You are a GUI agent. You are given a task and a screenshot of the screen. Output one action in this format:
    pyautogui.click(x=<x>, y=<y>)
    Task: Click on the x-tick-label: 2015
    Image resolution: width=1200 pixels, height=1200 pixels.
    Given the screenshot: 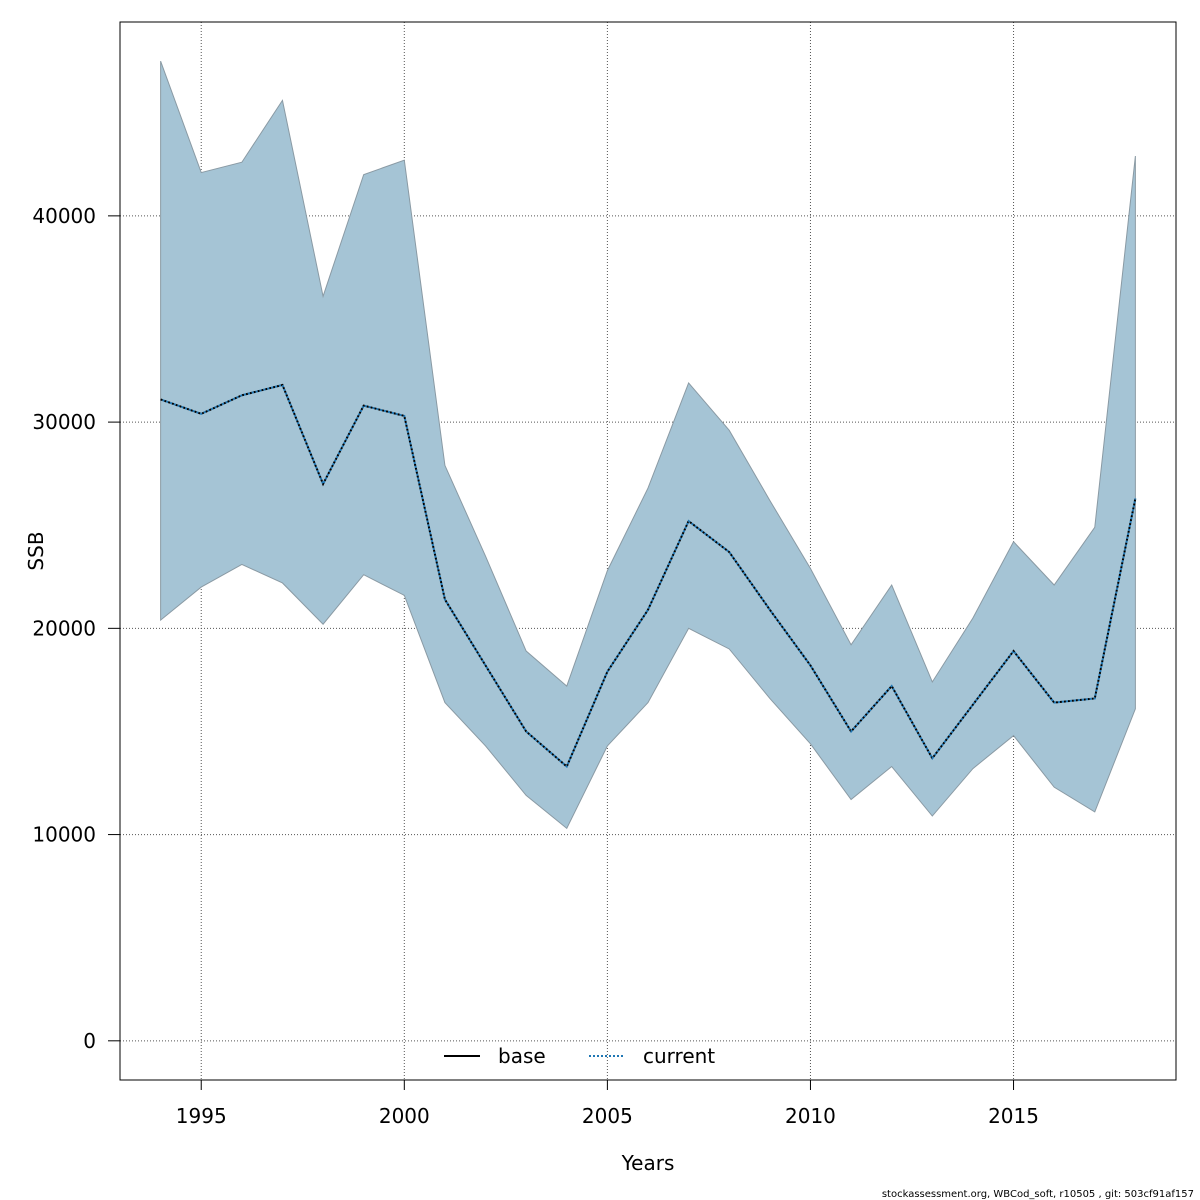 What is the action you would take?
    pyautogui.click(x=1013, y=1116)
    